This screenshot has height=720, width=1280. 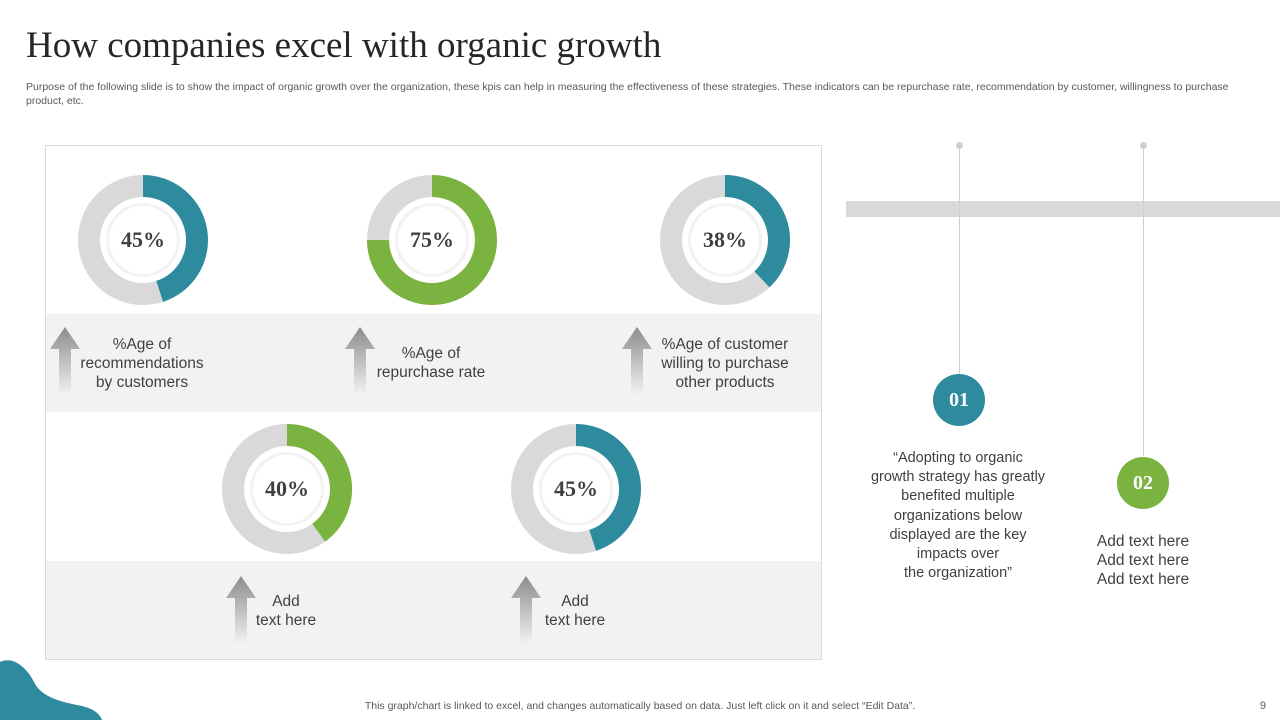 I want to click on donut-value-label: 40%, so click(x=287, y=488).